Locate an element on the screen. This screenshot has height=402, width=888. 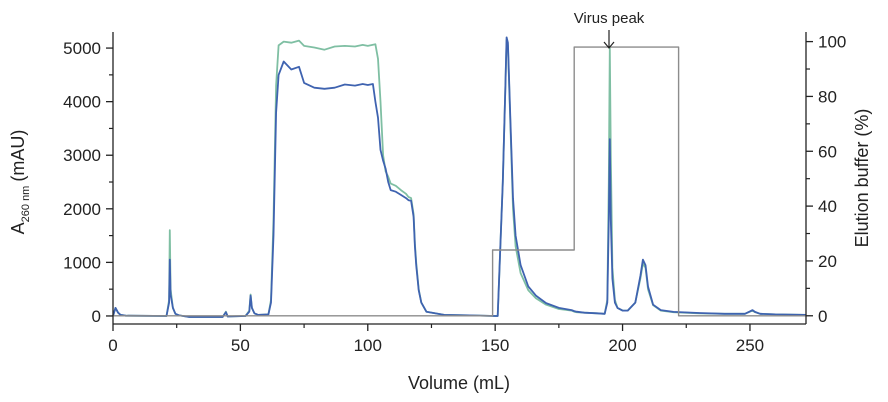
y-axis-title-unit: (mAU) is located at coordinates (18, 156).